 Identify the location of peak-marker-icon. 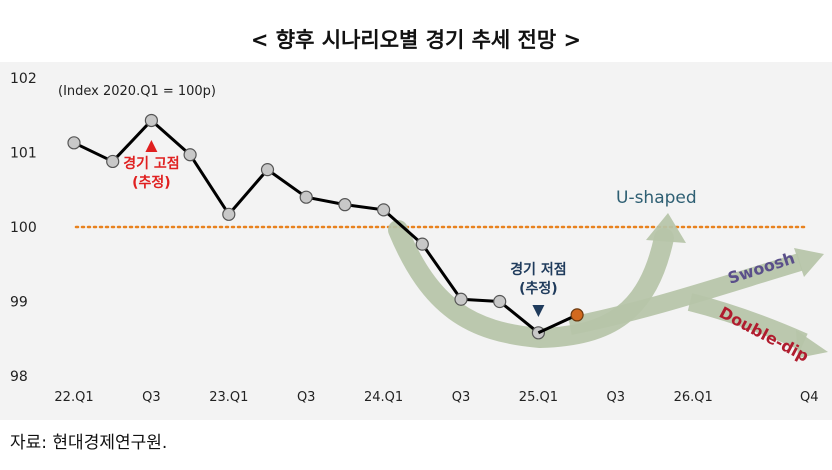
(151, 146).